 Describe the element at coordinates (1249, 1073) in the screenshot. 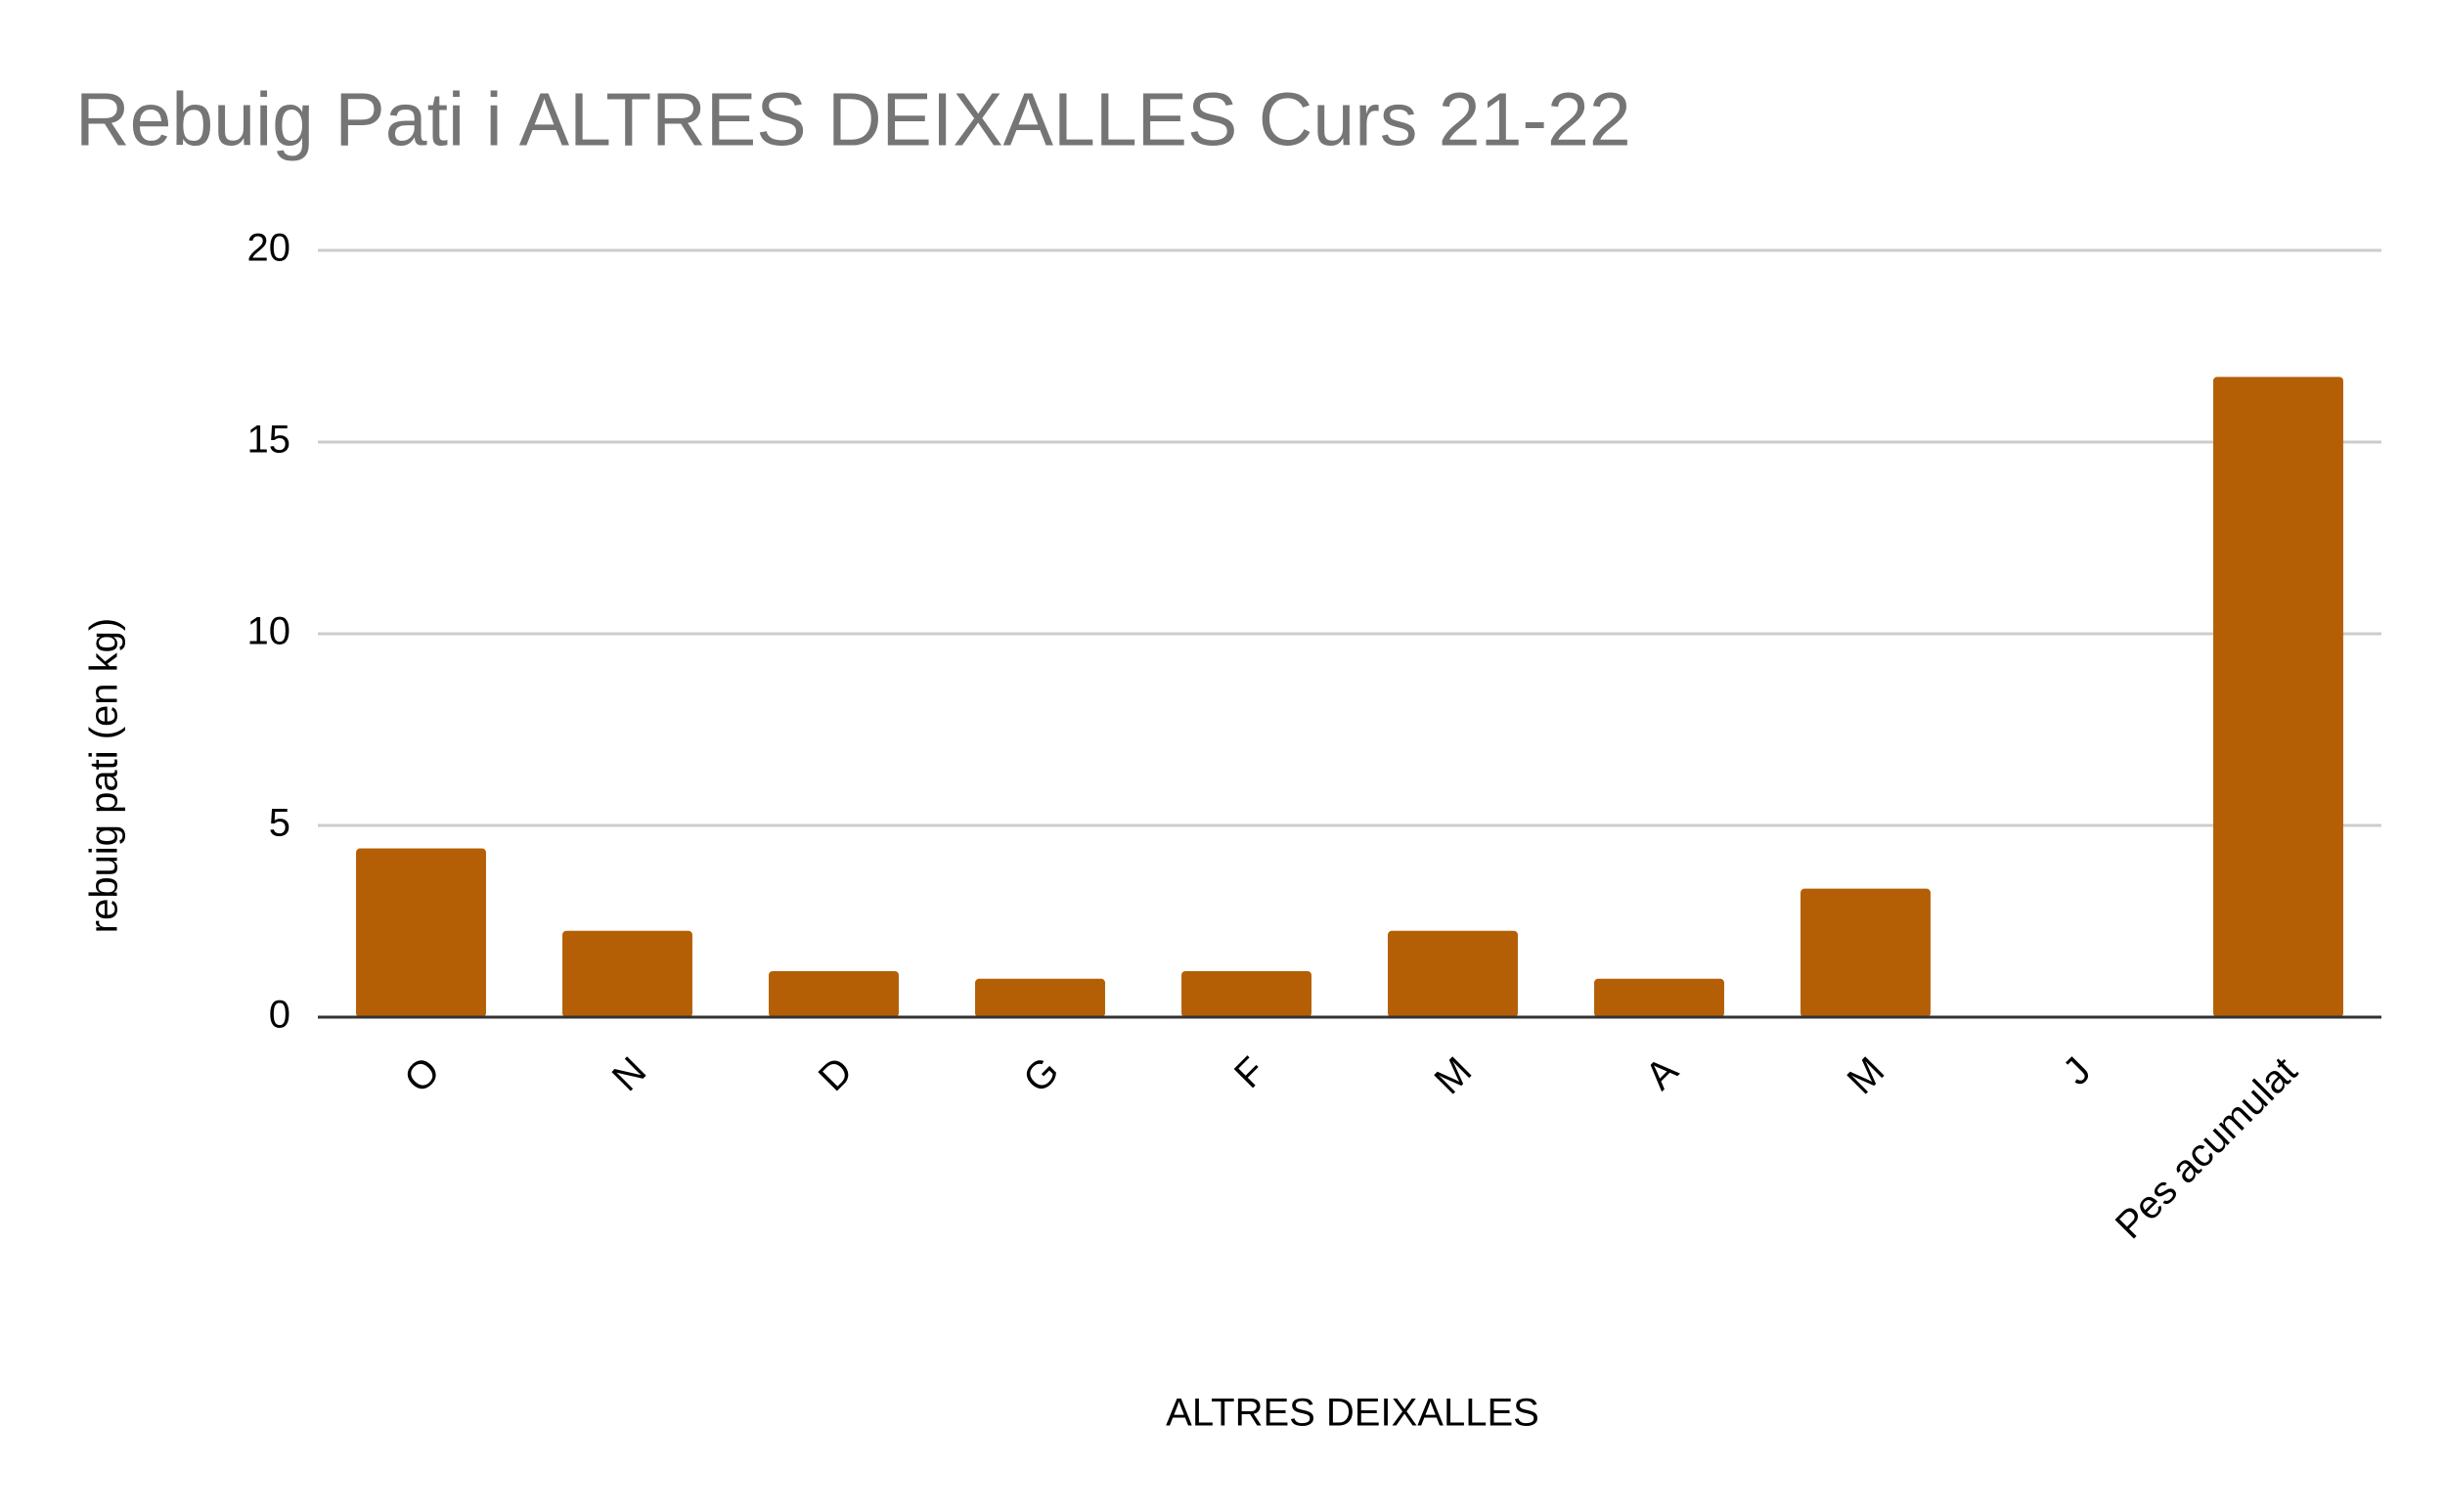

I see `x-tick-label: F` at that location.